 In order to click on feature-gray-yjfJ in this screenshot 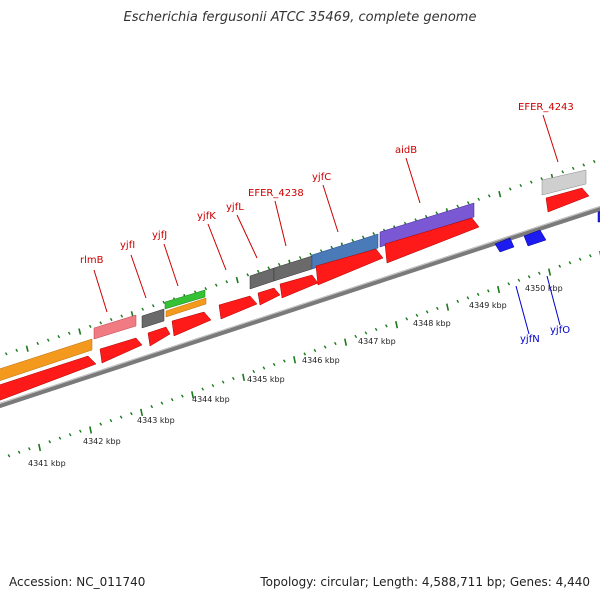, I will do `click(153, 318)`.